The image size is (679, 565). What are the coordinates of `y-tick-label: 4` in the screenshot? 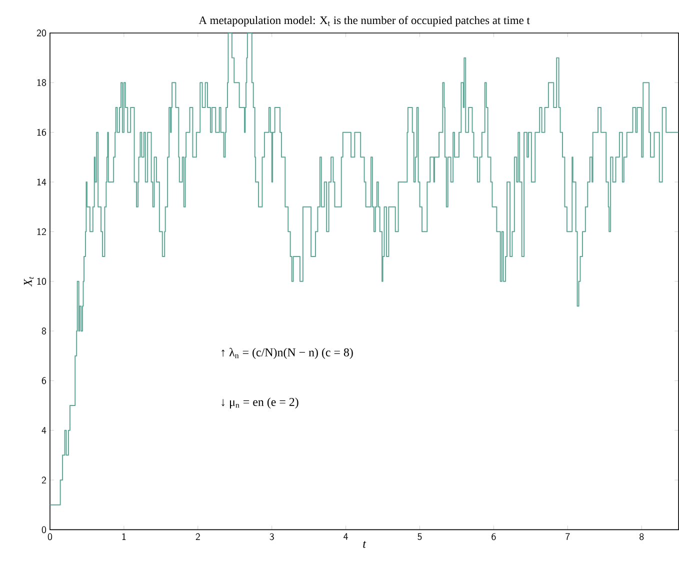 It's located at (44, 430).